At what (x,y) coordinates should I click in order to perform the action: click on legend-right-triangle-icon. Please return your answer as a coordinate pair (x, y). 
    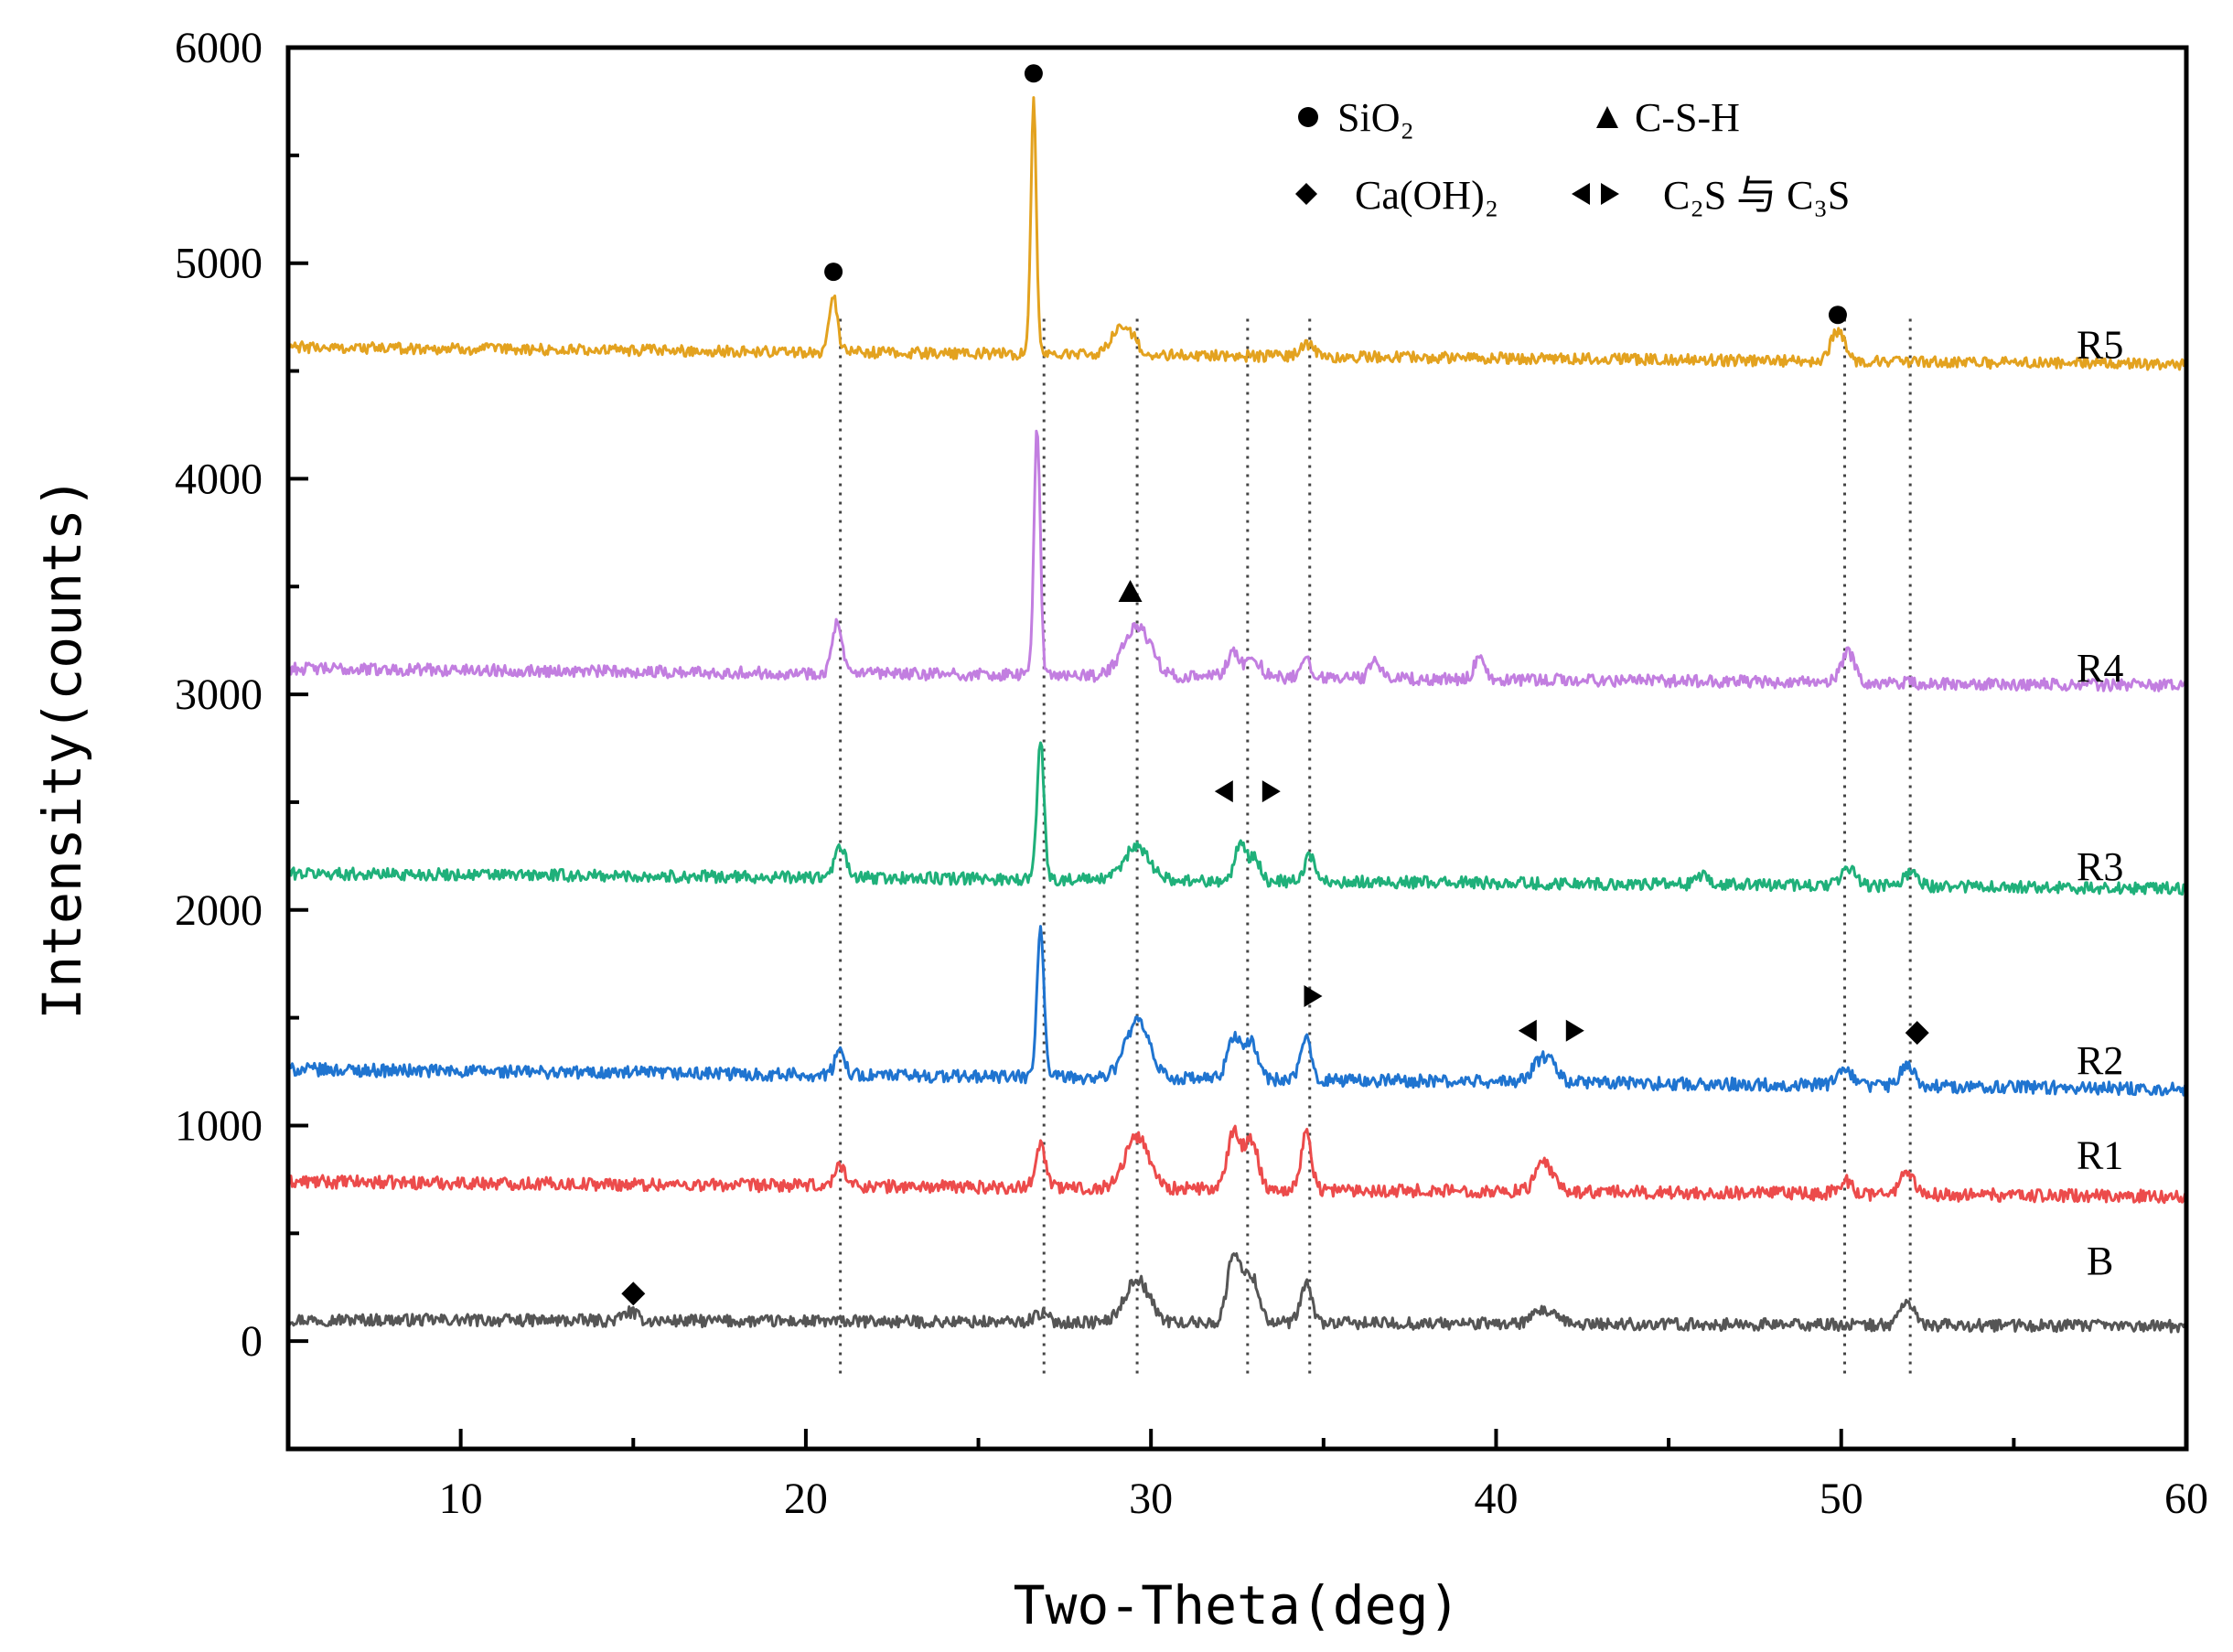
    Looking at the image, I should click on (1610, 194).